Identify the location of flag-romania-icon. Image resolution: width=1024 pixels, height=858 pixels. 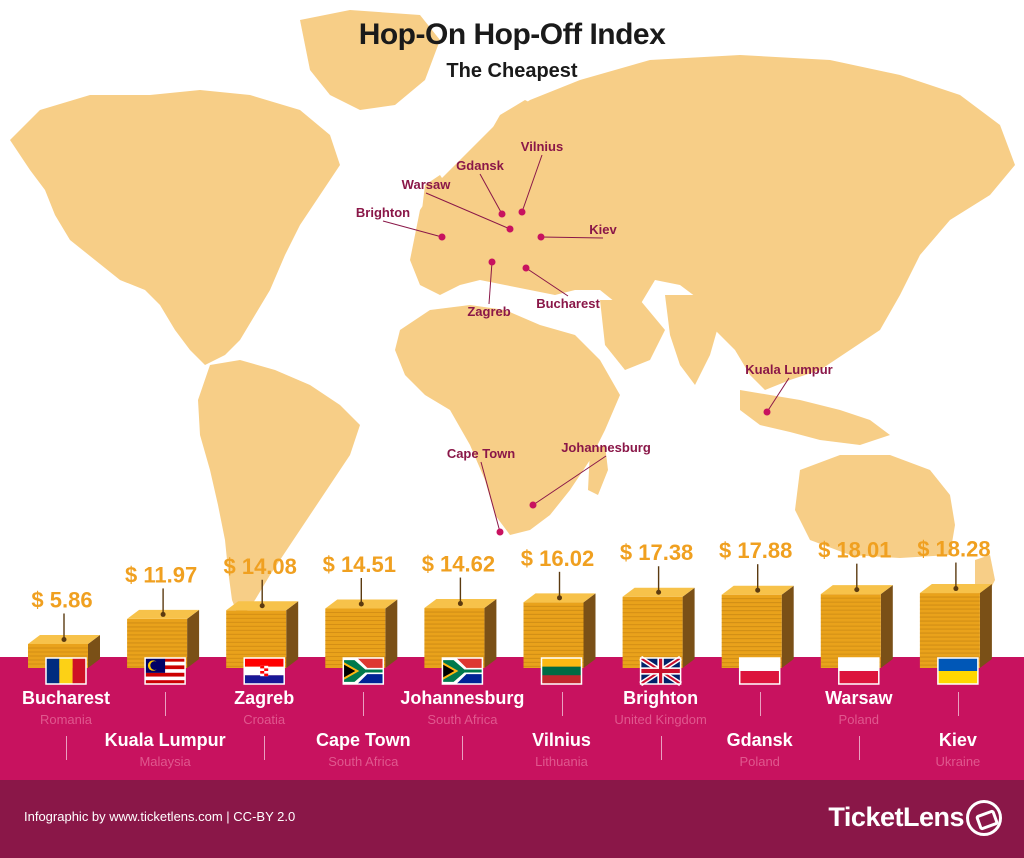
(66, 671).